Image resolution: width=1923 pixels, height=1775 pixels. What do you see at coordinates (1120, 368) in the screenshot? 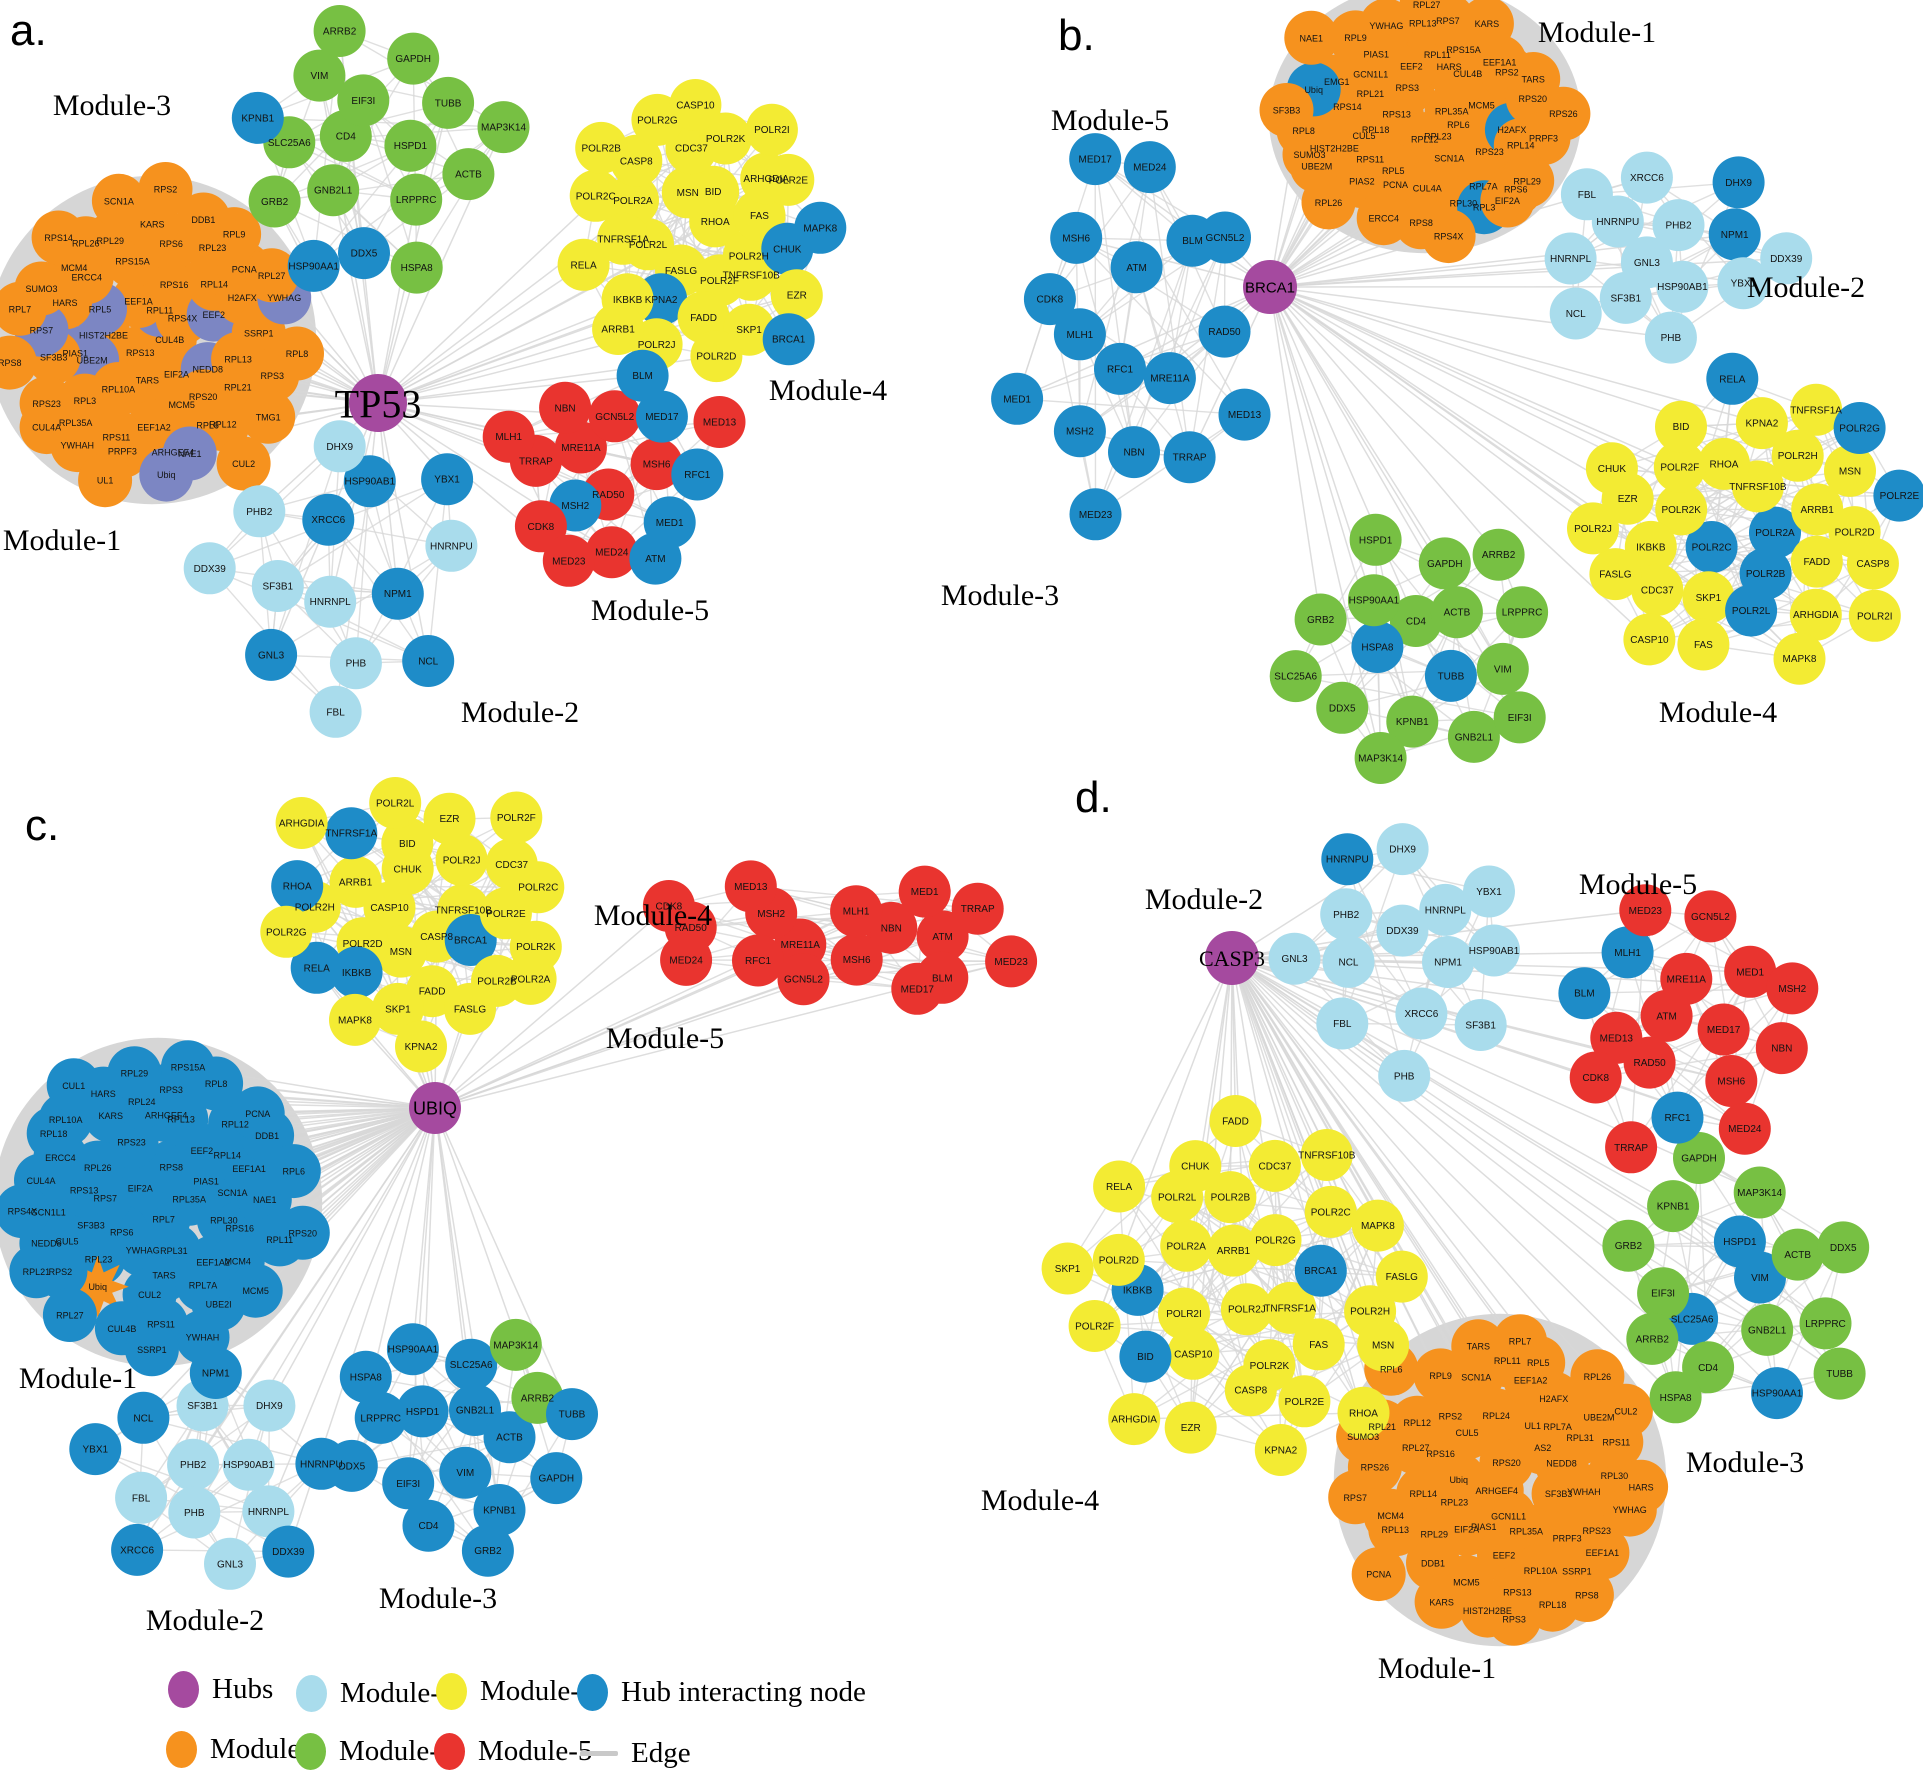
I see `node-RFC1` at bounding box center [1120, 368].